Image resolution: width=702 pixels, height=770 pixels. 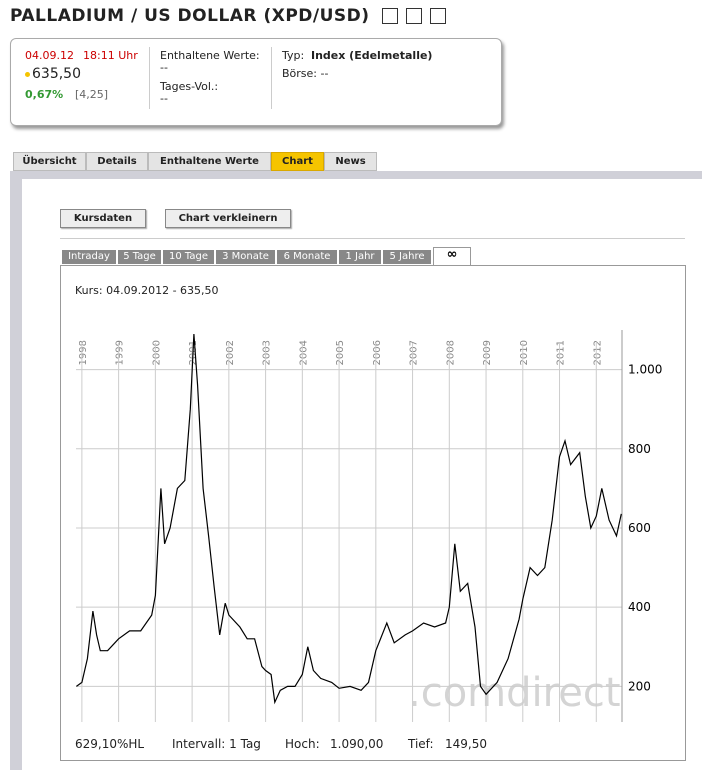 What do you see at coordinates (110, 744) in the screenshot?
I see `stat-hl: 629,10%HL` at bounding box center [110, 744].